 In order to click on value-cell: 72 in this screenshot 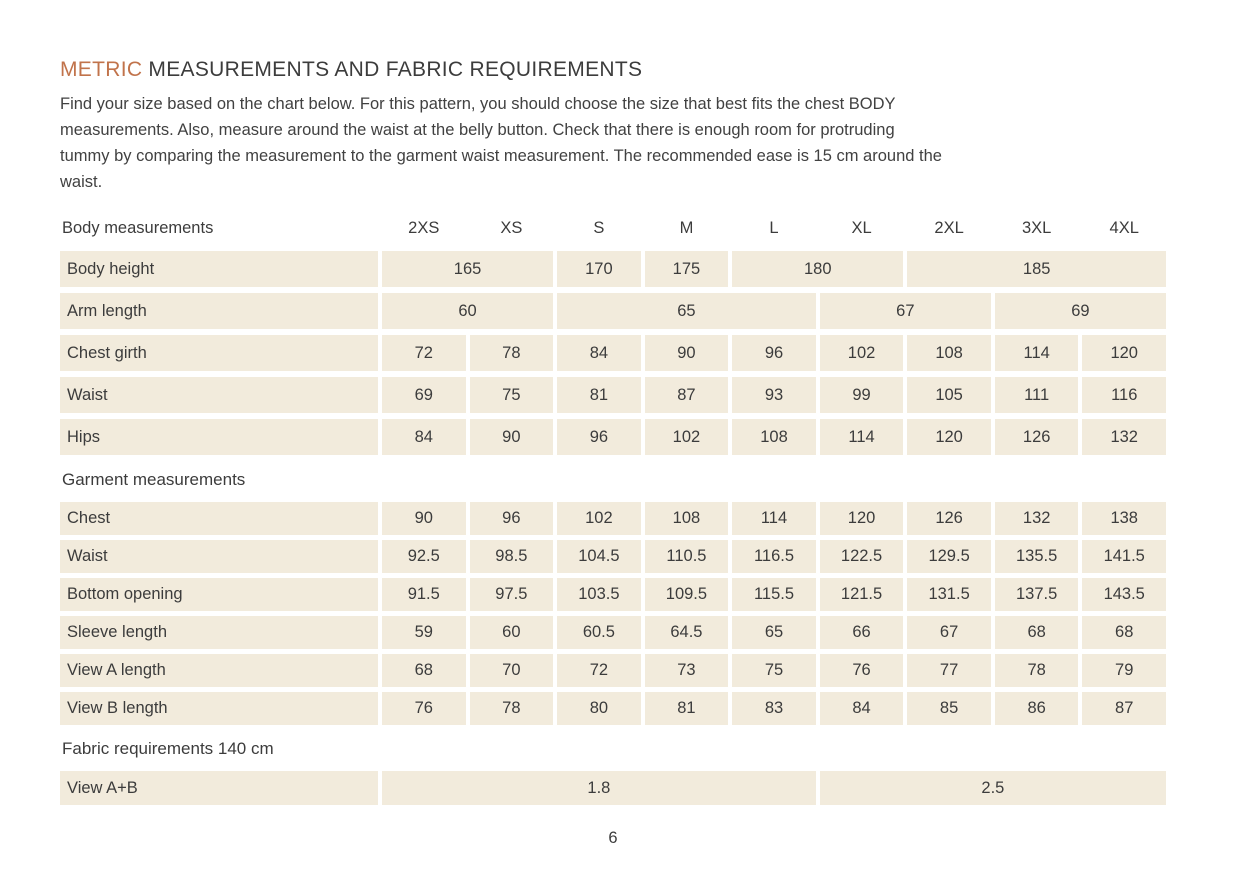, I will do `click(424, 353)`.